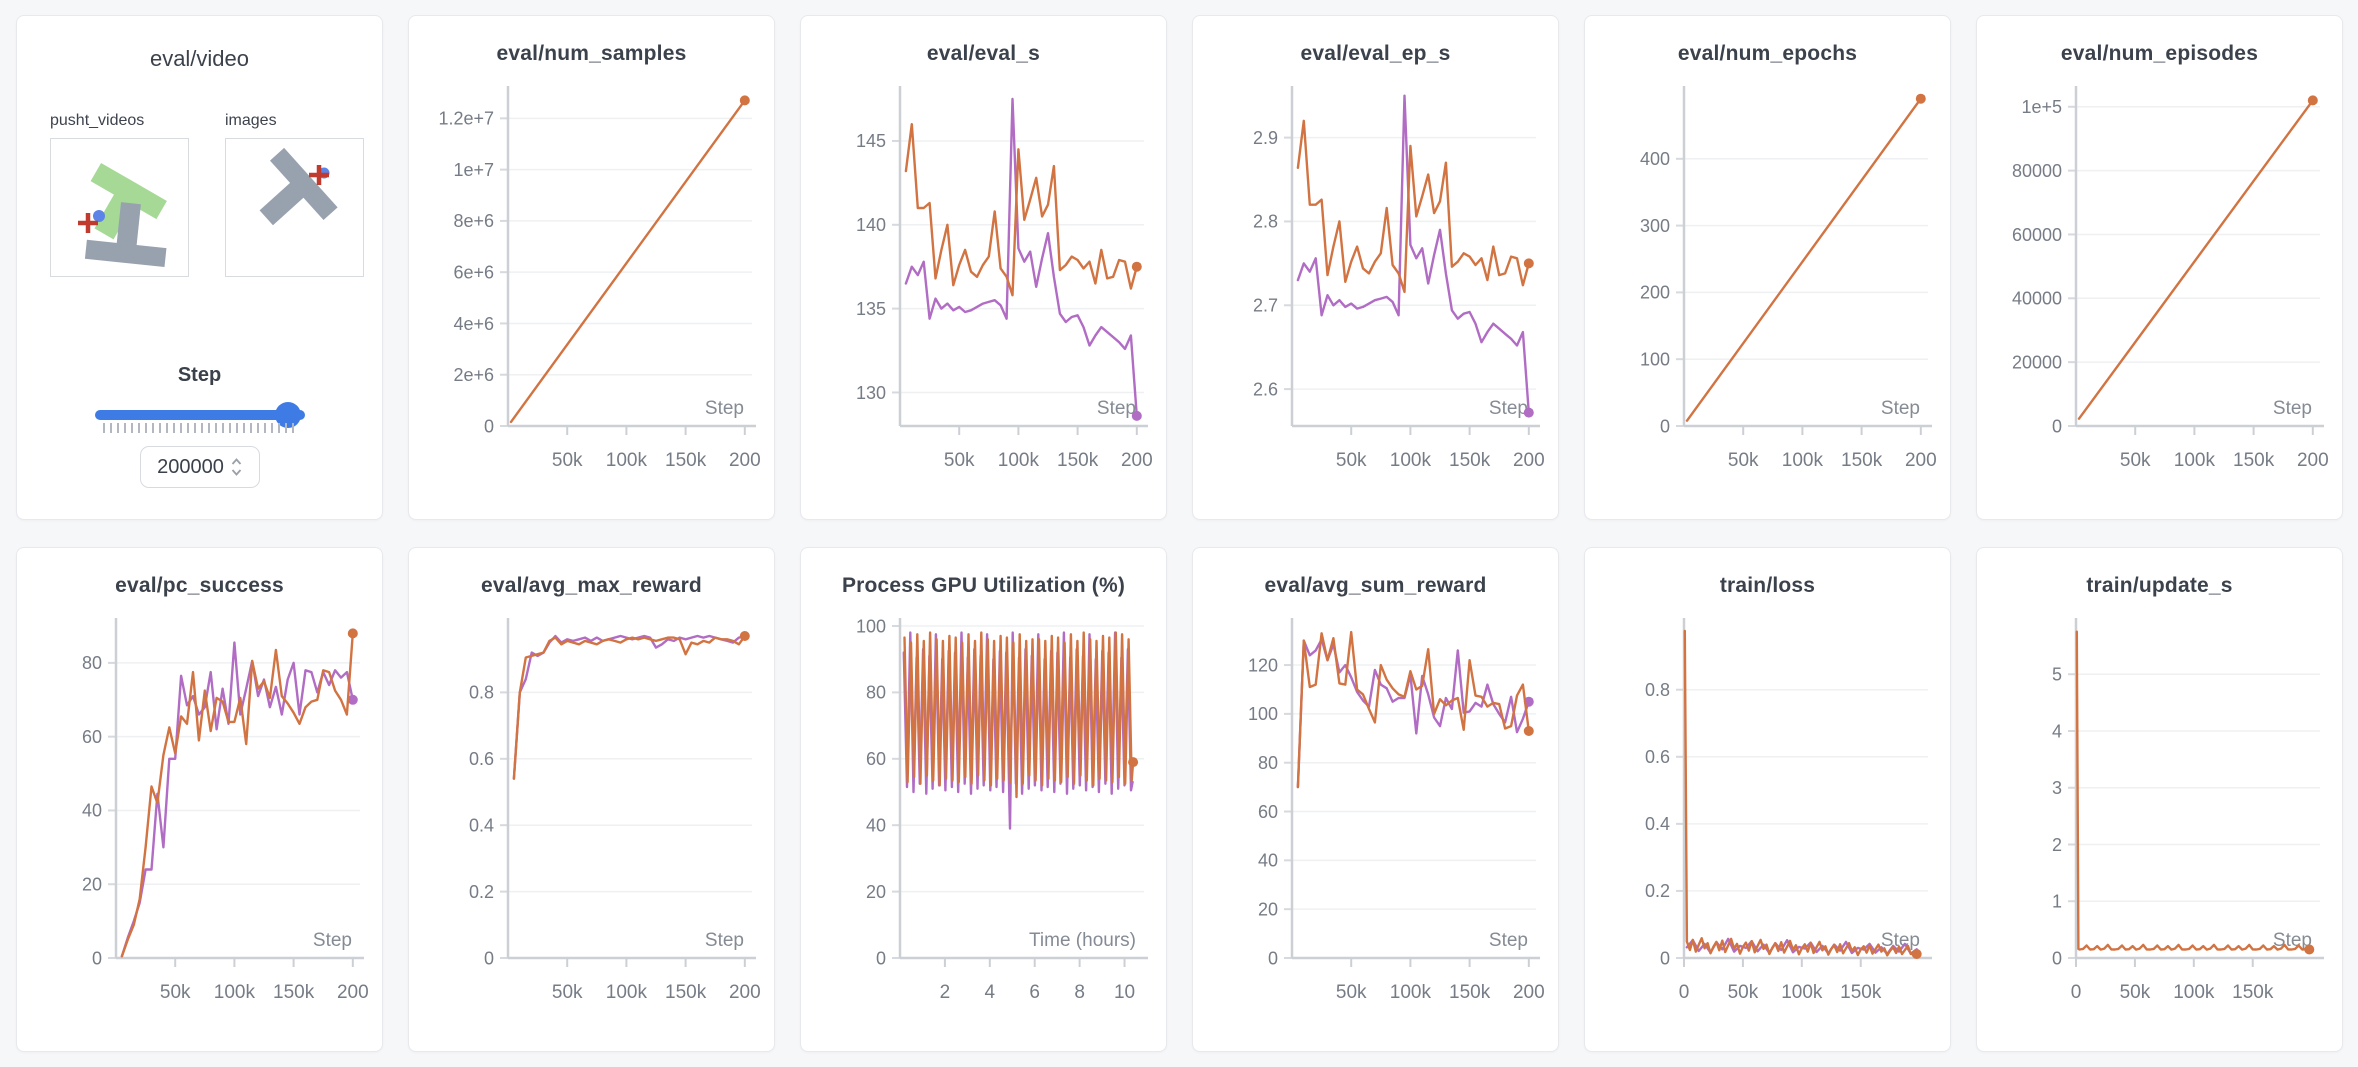  I want to click on chart-title: eval/eval_ep_s, so click(1375, 53).